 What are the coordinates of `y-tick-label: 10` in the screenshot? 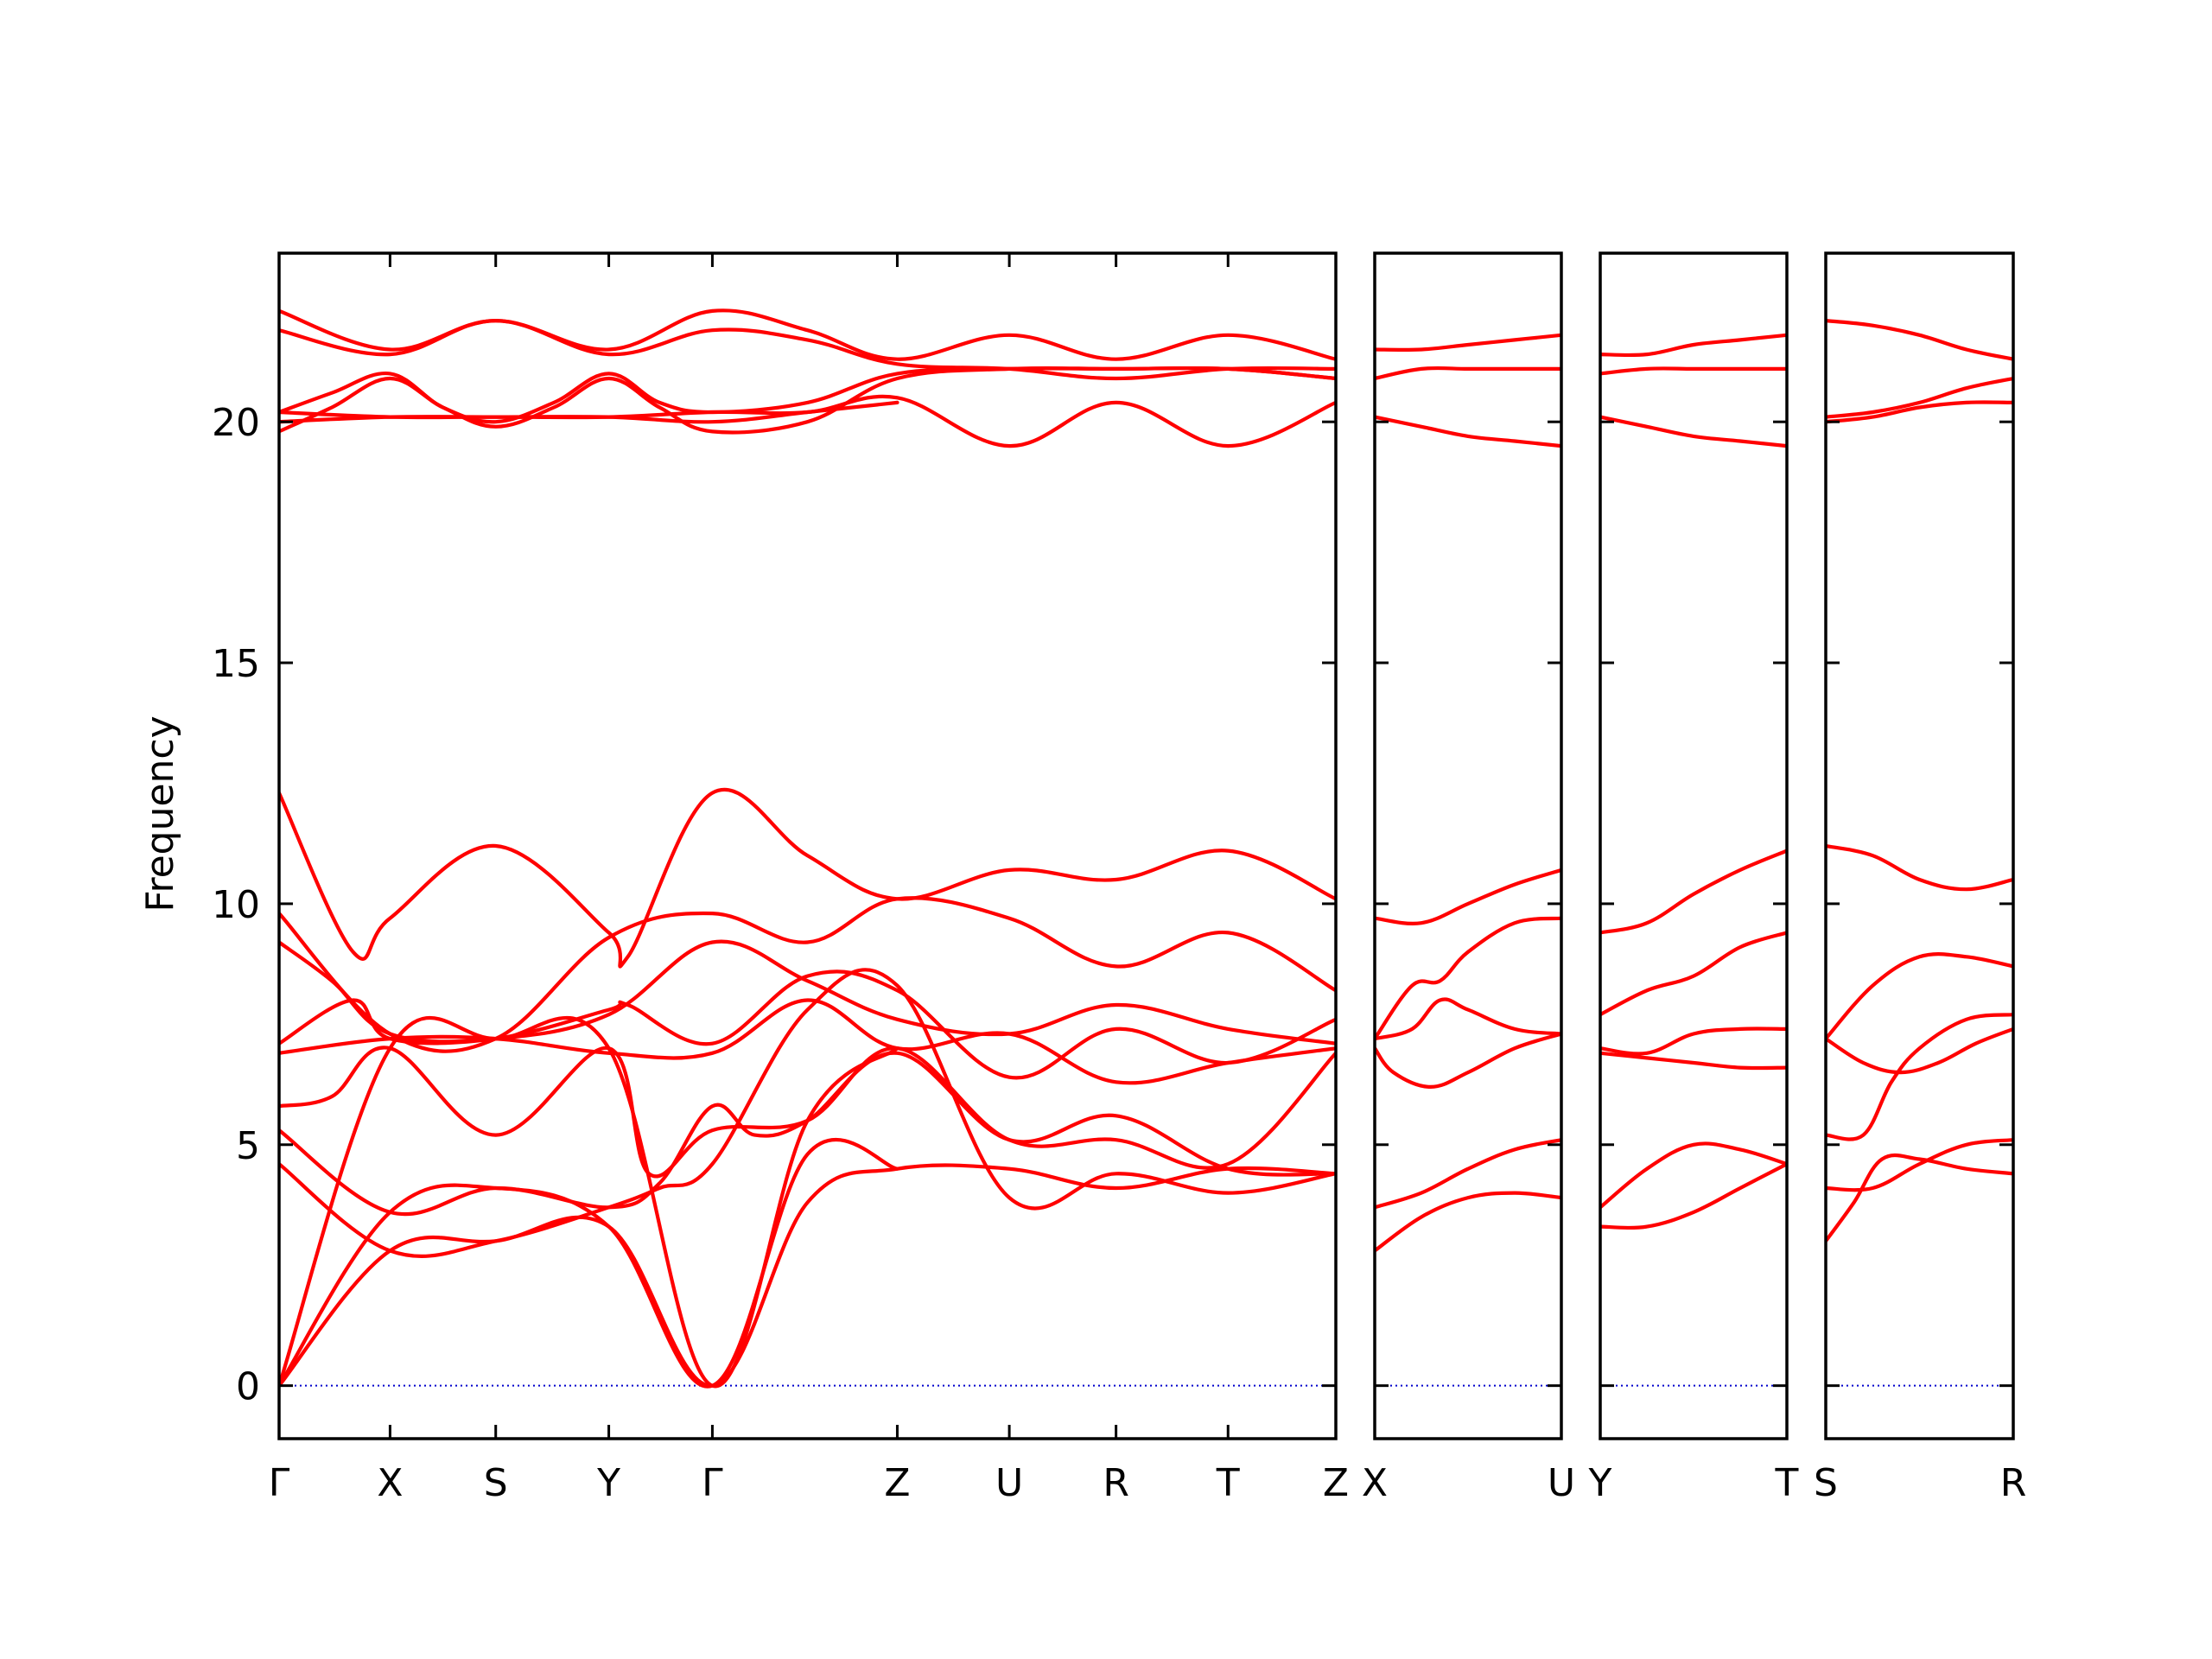 It's located at (236, 905).